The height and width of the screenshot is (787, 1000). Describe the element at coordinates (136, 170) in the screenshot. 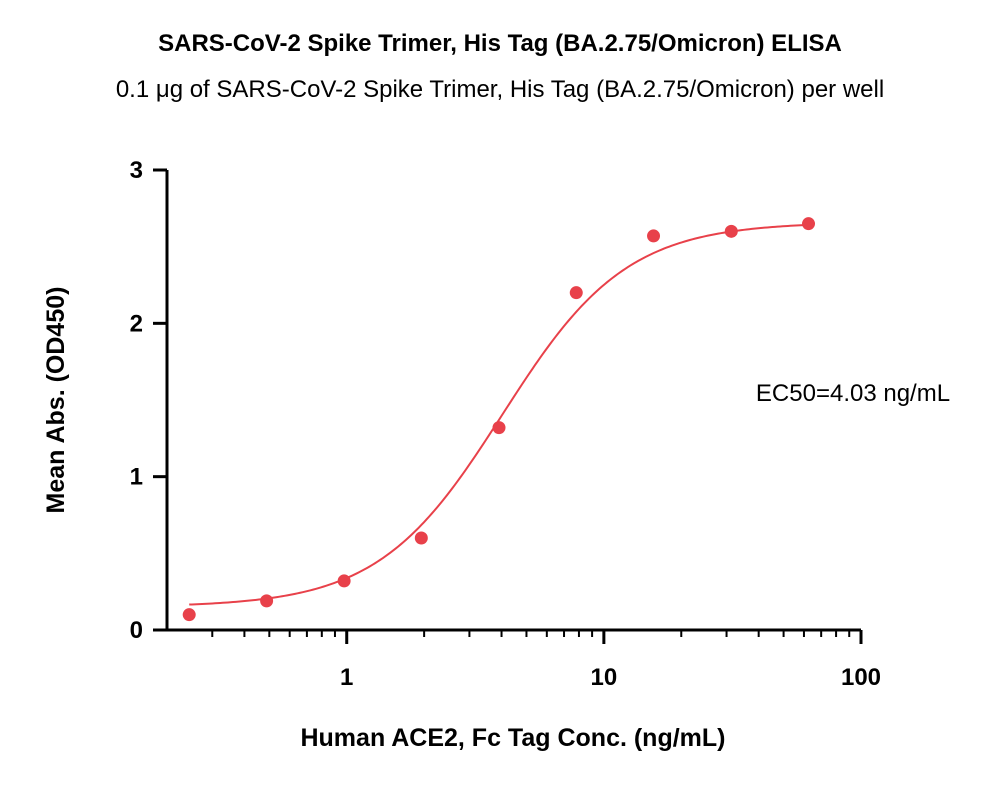

I see `y-tick-label: 3` at that location.